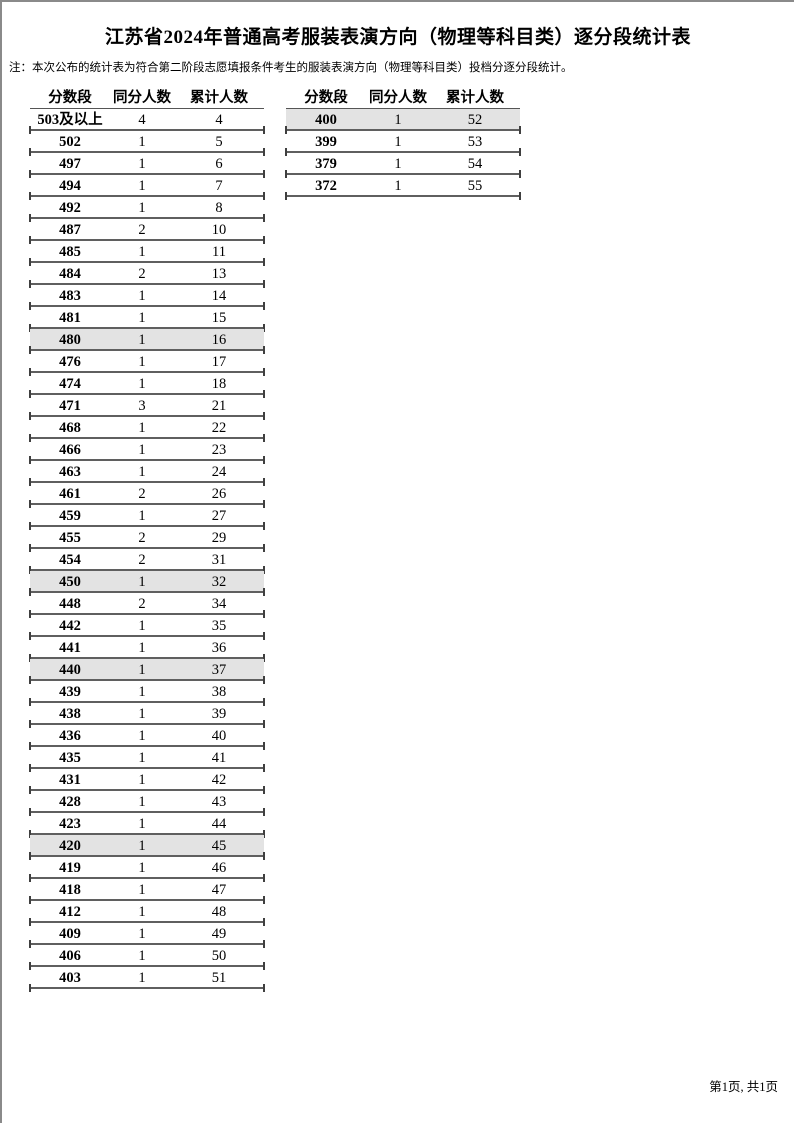 The image size is (794, 1123). Describe the element at coordinates (70, 186) in the screenshot. I see `score-cell: 494` at that location.